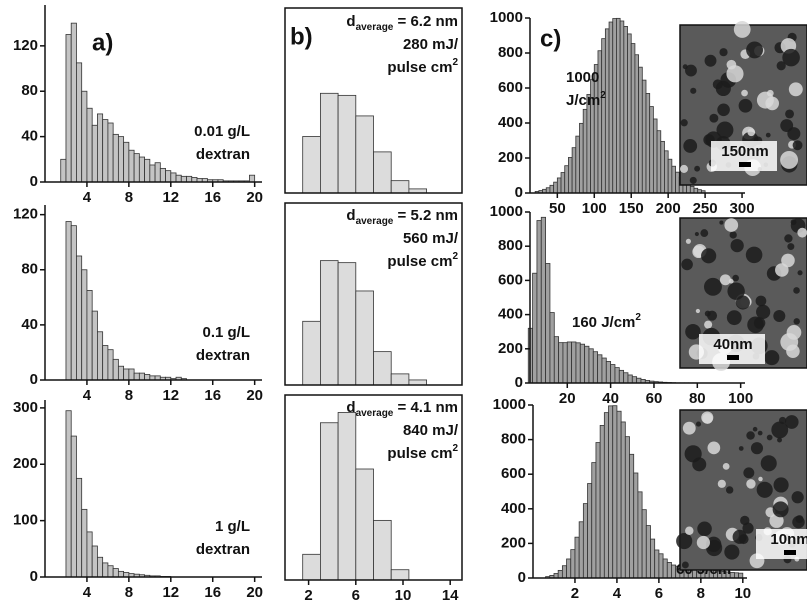 This screenshot has width=807, height=602. I want to click on x-tick-label: 250, so click(705, 208).